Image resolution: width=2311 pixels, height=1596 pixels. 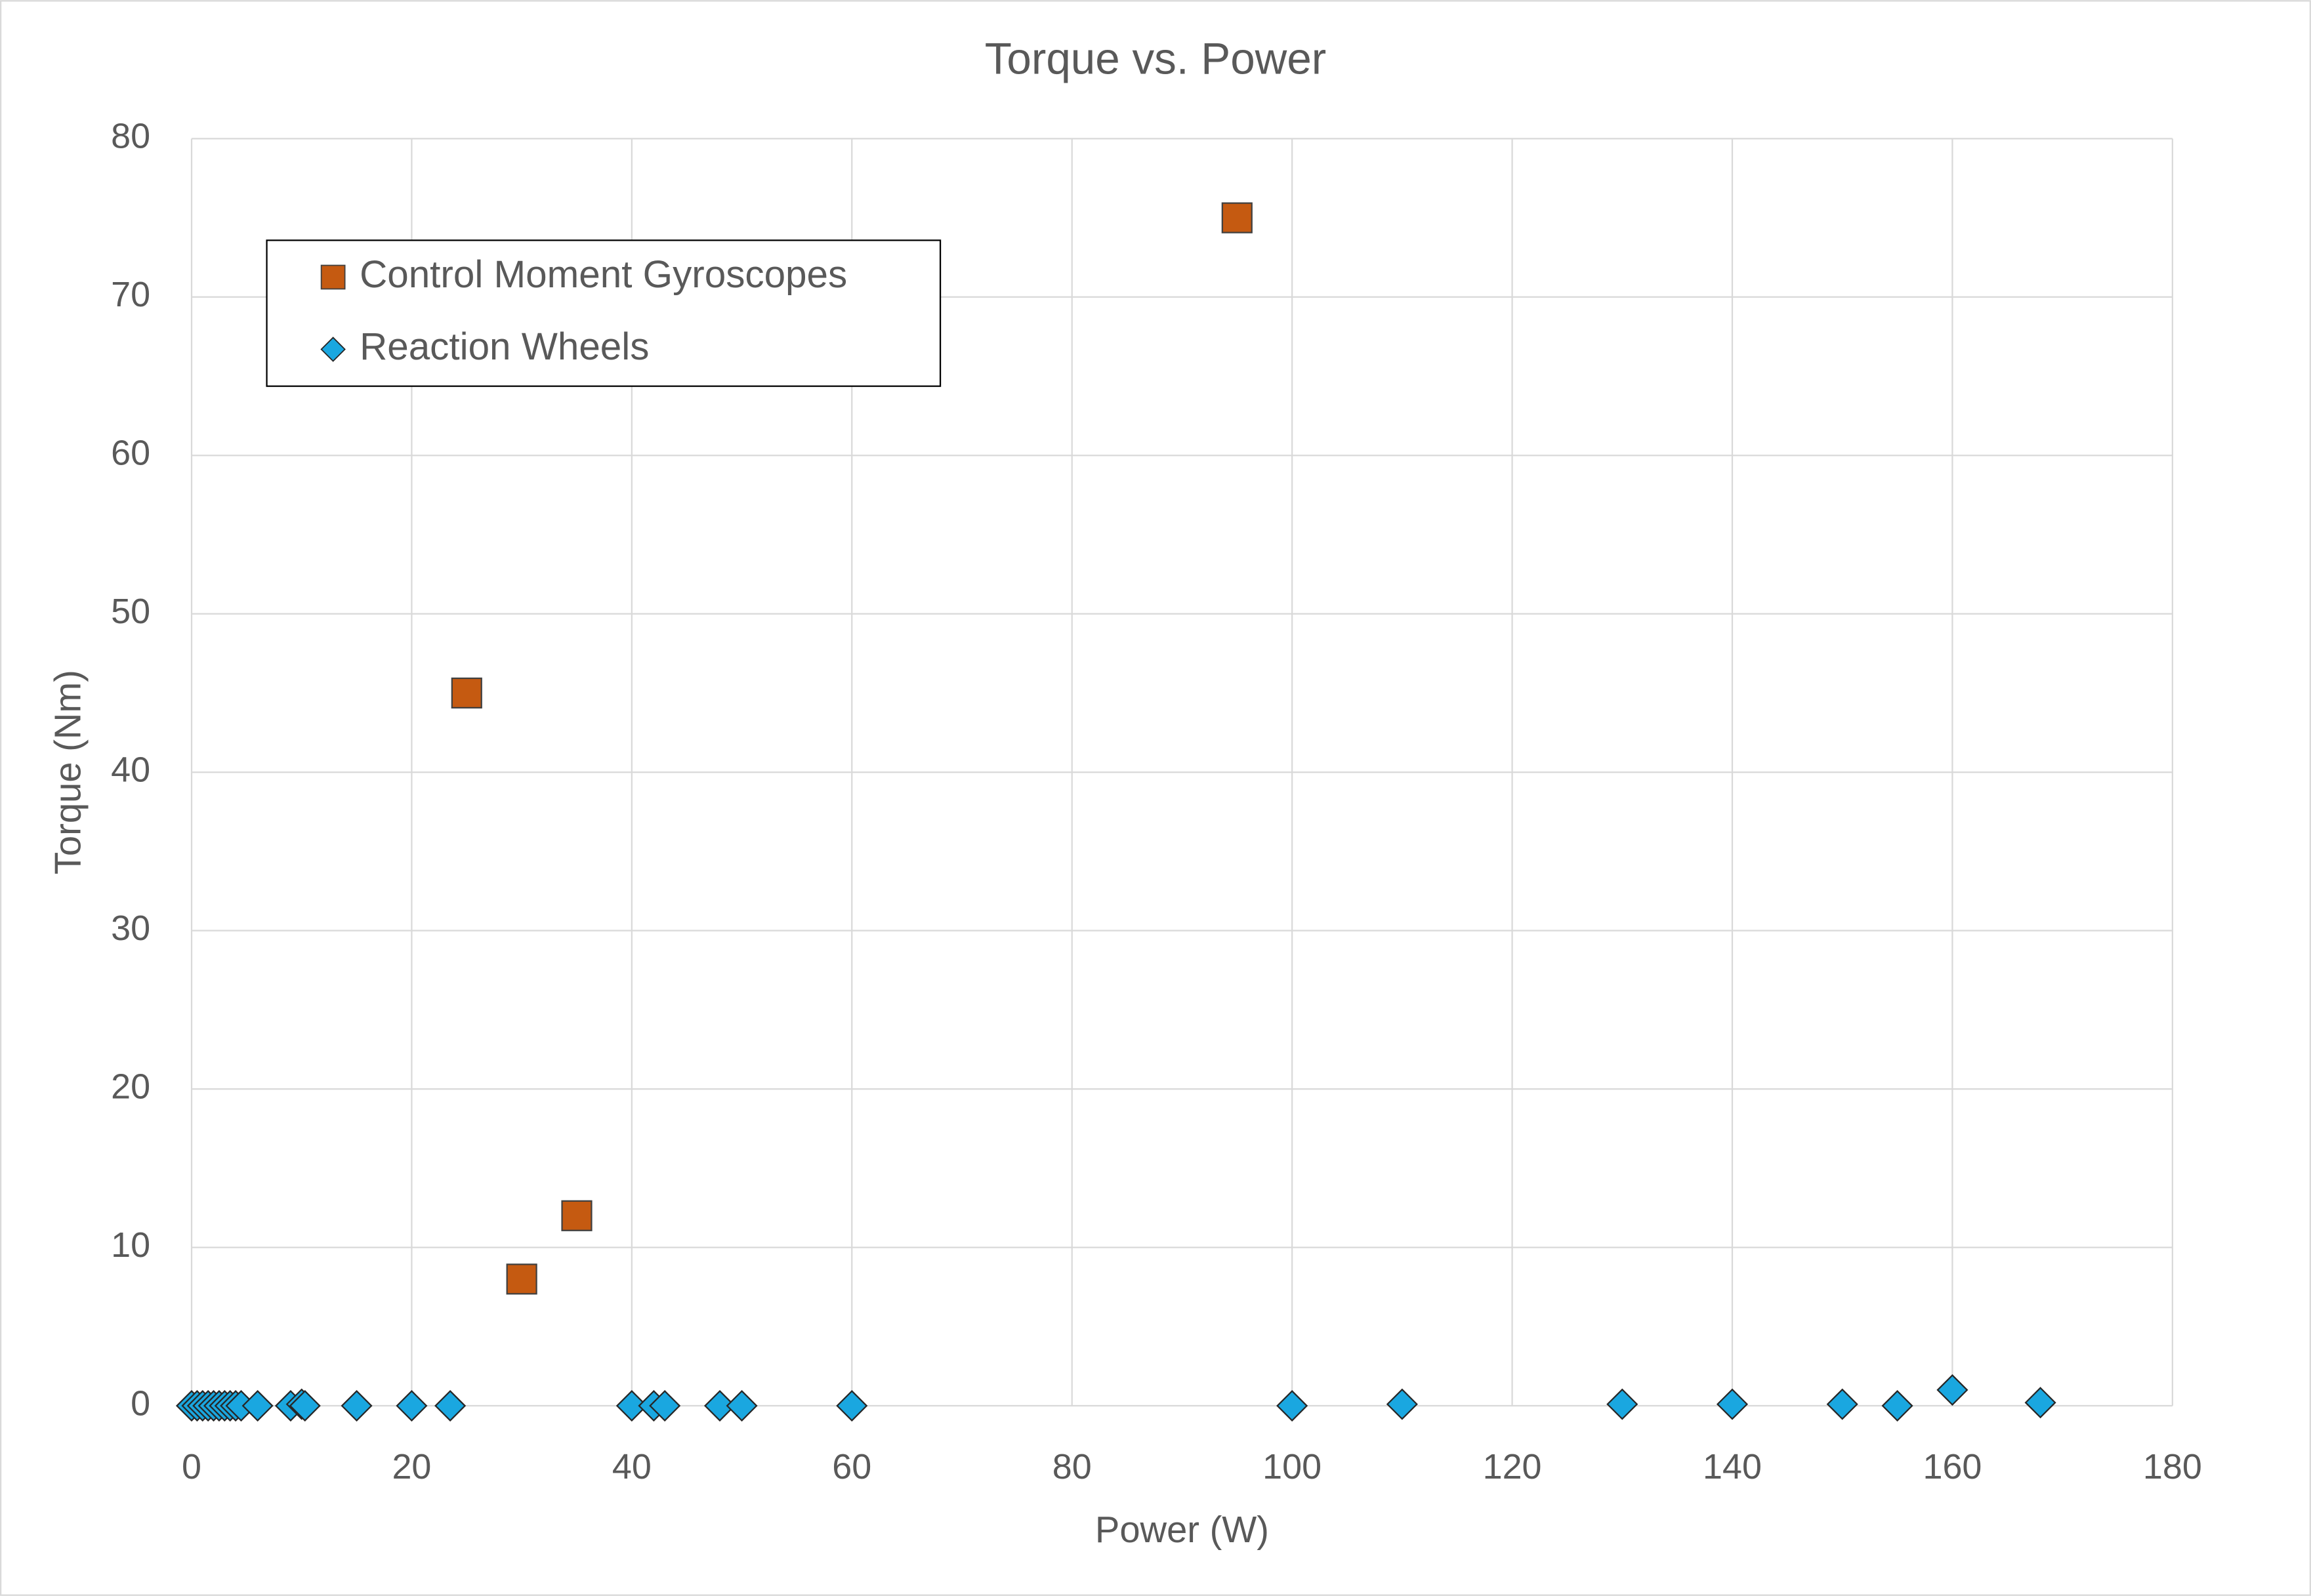 I want to click on x-tick-label: 180, so click(x=2172, y=1466).